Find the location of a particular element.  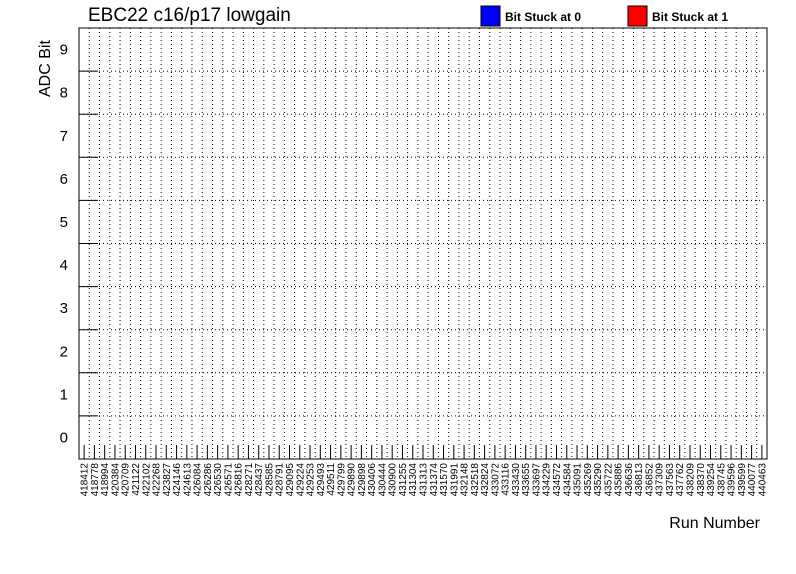

x-tick-label: 440077 is located at coordinates (752, 480).